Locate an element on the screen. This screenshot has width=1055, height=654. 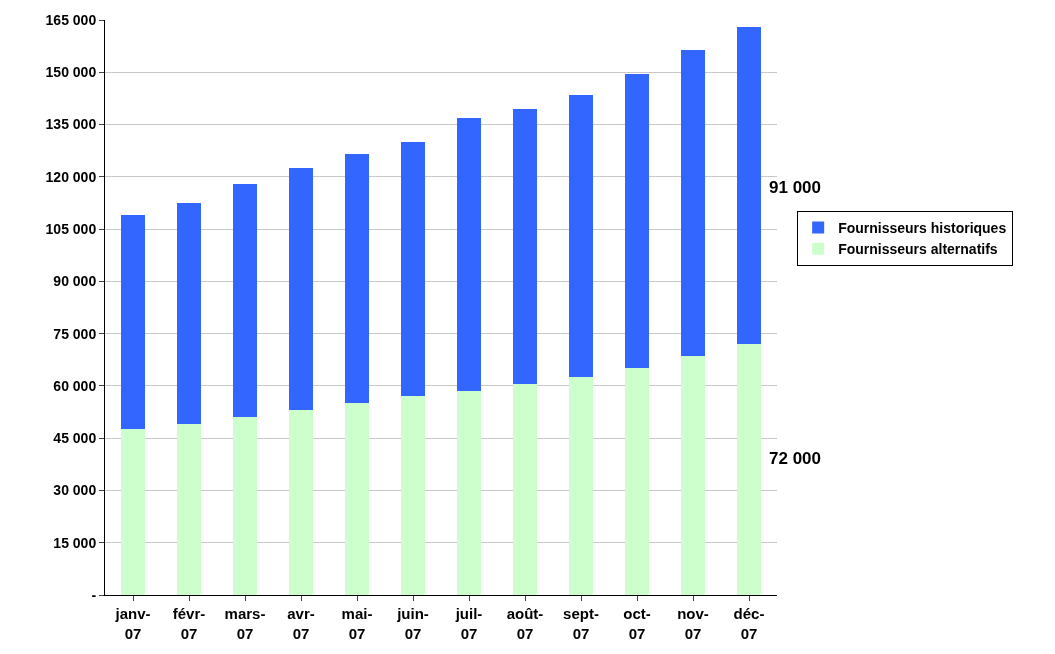
x-tick-label: mars-07 is located at coordinates (245, 623).